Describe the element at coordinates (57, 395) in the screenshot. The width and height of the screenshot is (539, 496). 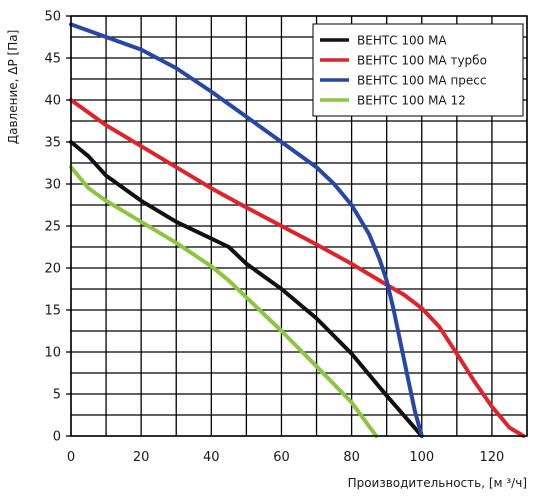
I see `y-tick-label: 5` at that location.